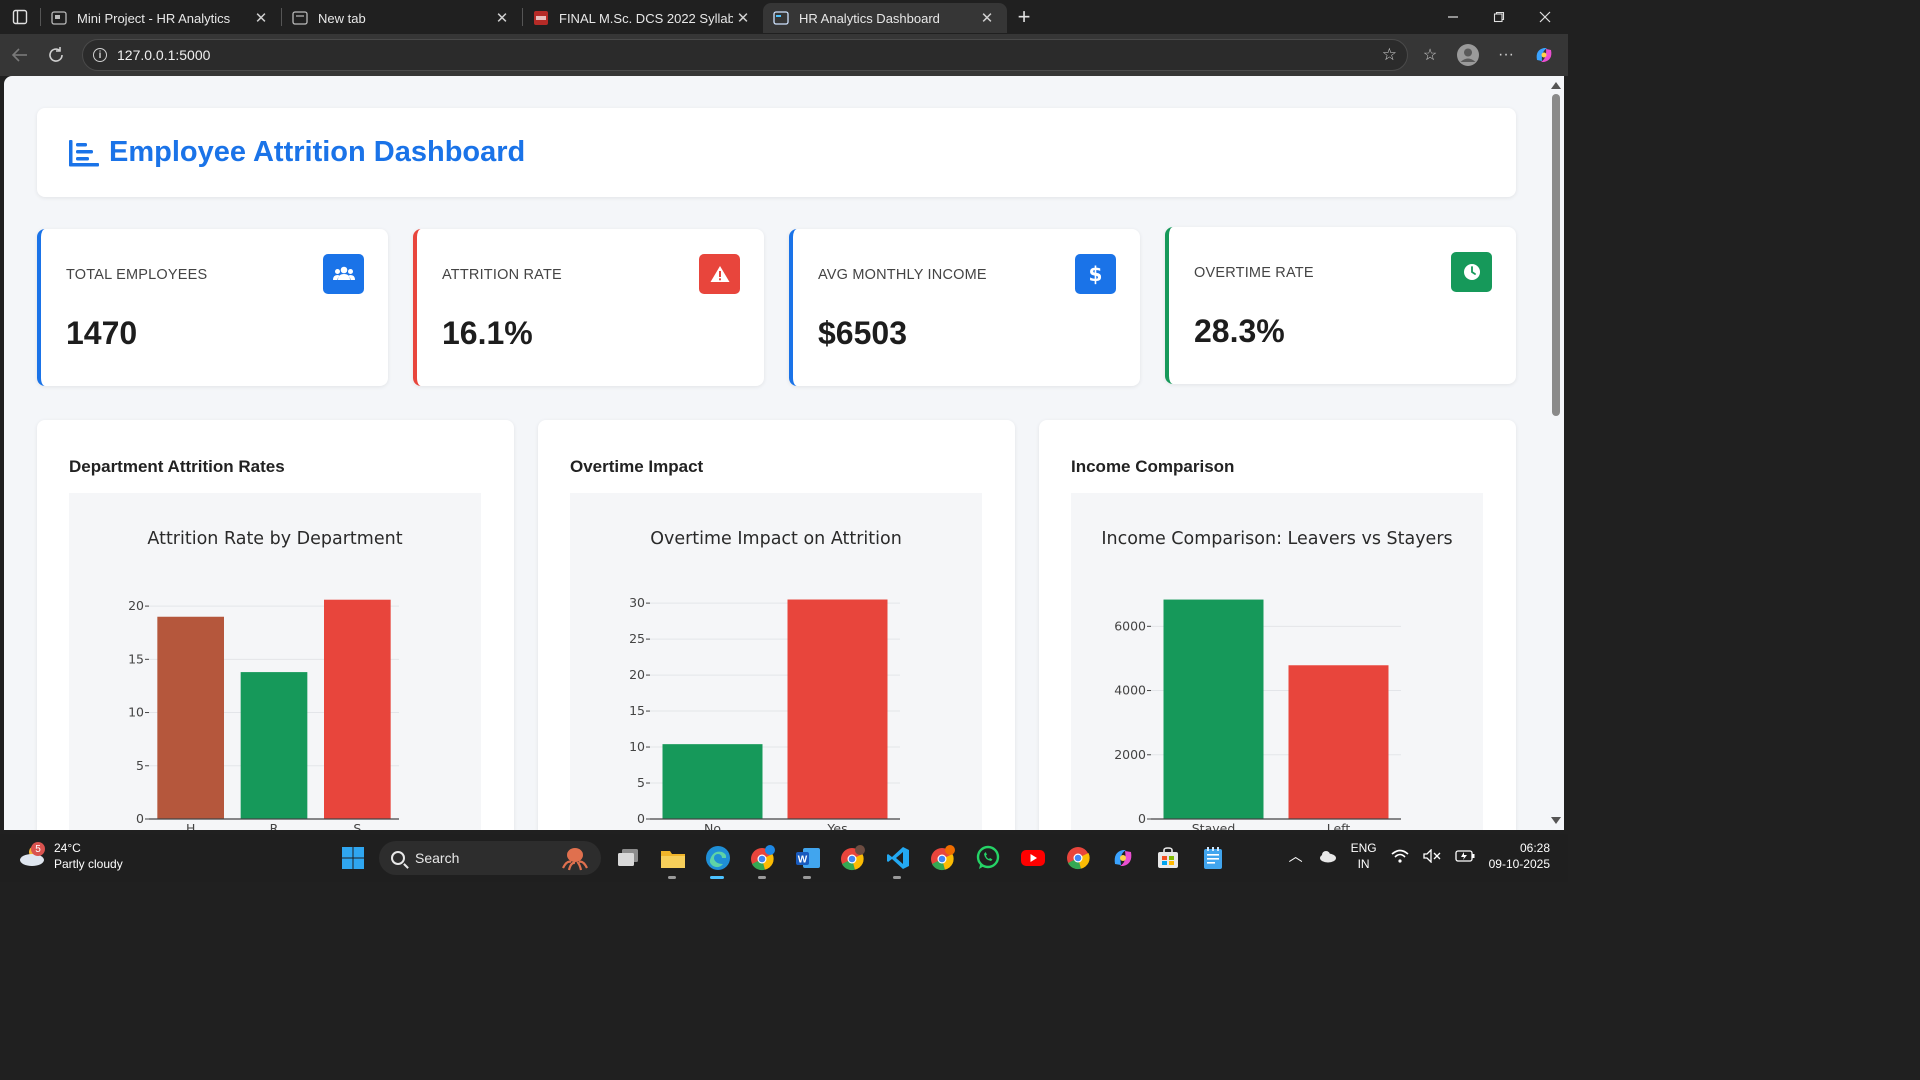  Describe the element at coordinates (102, 333) in the screenshot. I see `stat-value: 1470` at that location.